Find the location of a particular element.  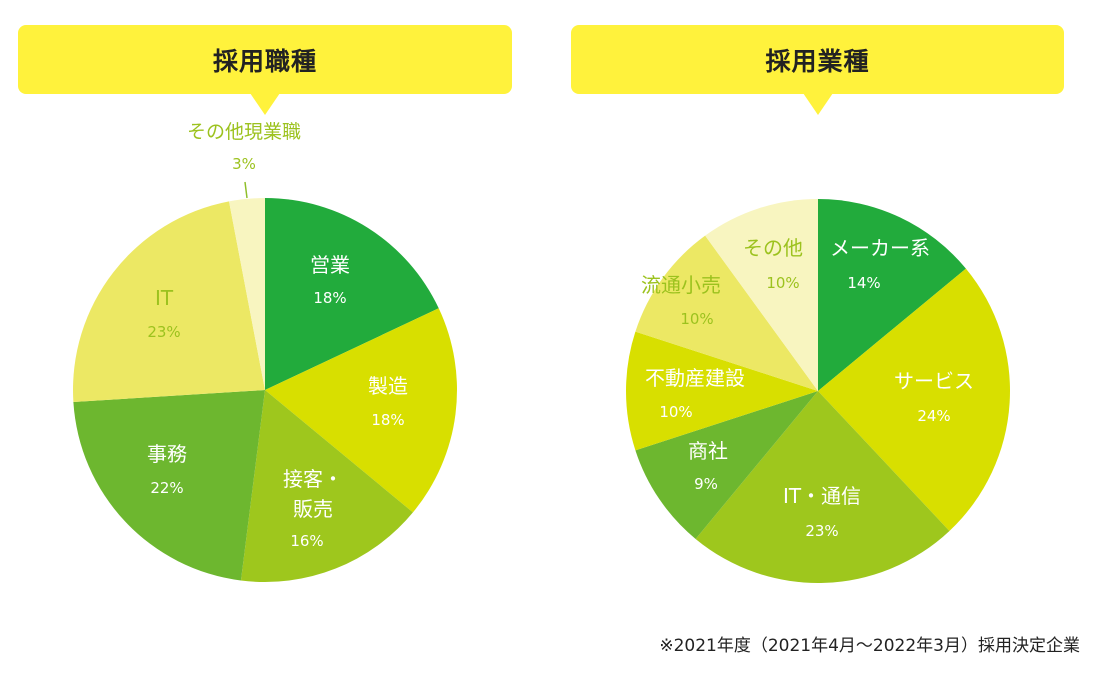

industry-slice-4-label: 不動産建設 is located at coordinates (695, 378).